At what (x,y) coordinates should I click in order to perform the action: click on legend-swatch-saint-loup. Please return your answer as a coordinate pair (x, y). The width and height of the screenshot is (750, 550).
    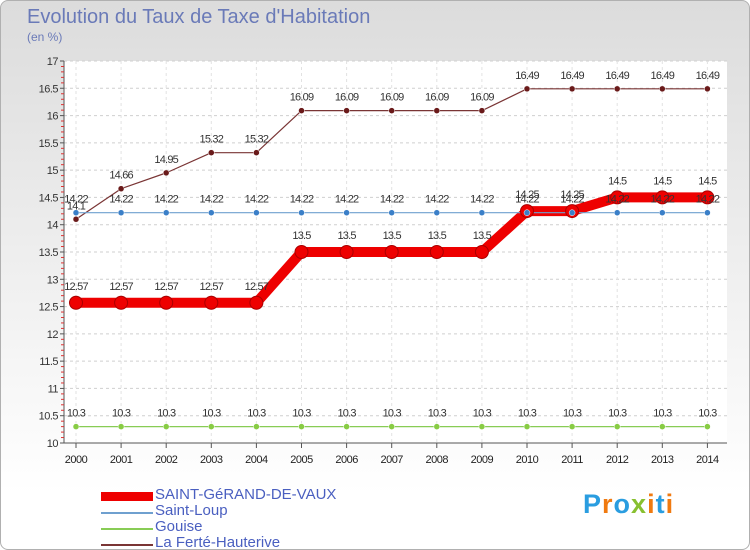
    Looking at the image, I should click on (127, 513).